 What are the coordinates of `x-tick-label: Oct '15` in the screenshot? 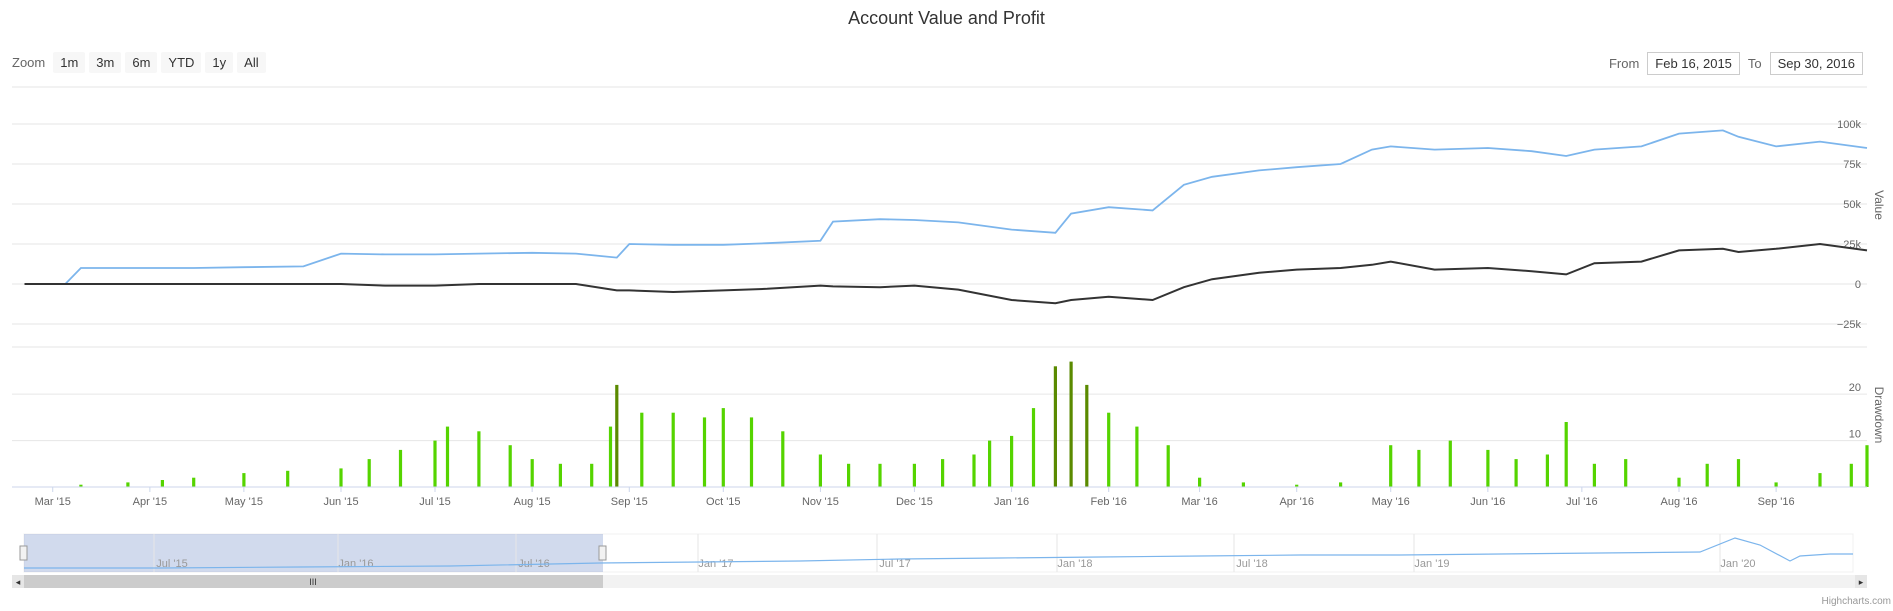 It's located at (723, 502).